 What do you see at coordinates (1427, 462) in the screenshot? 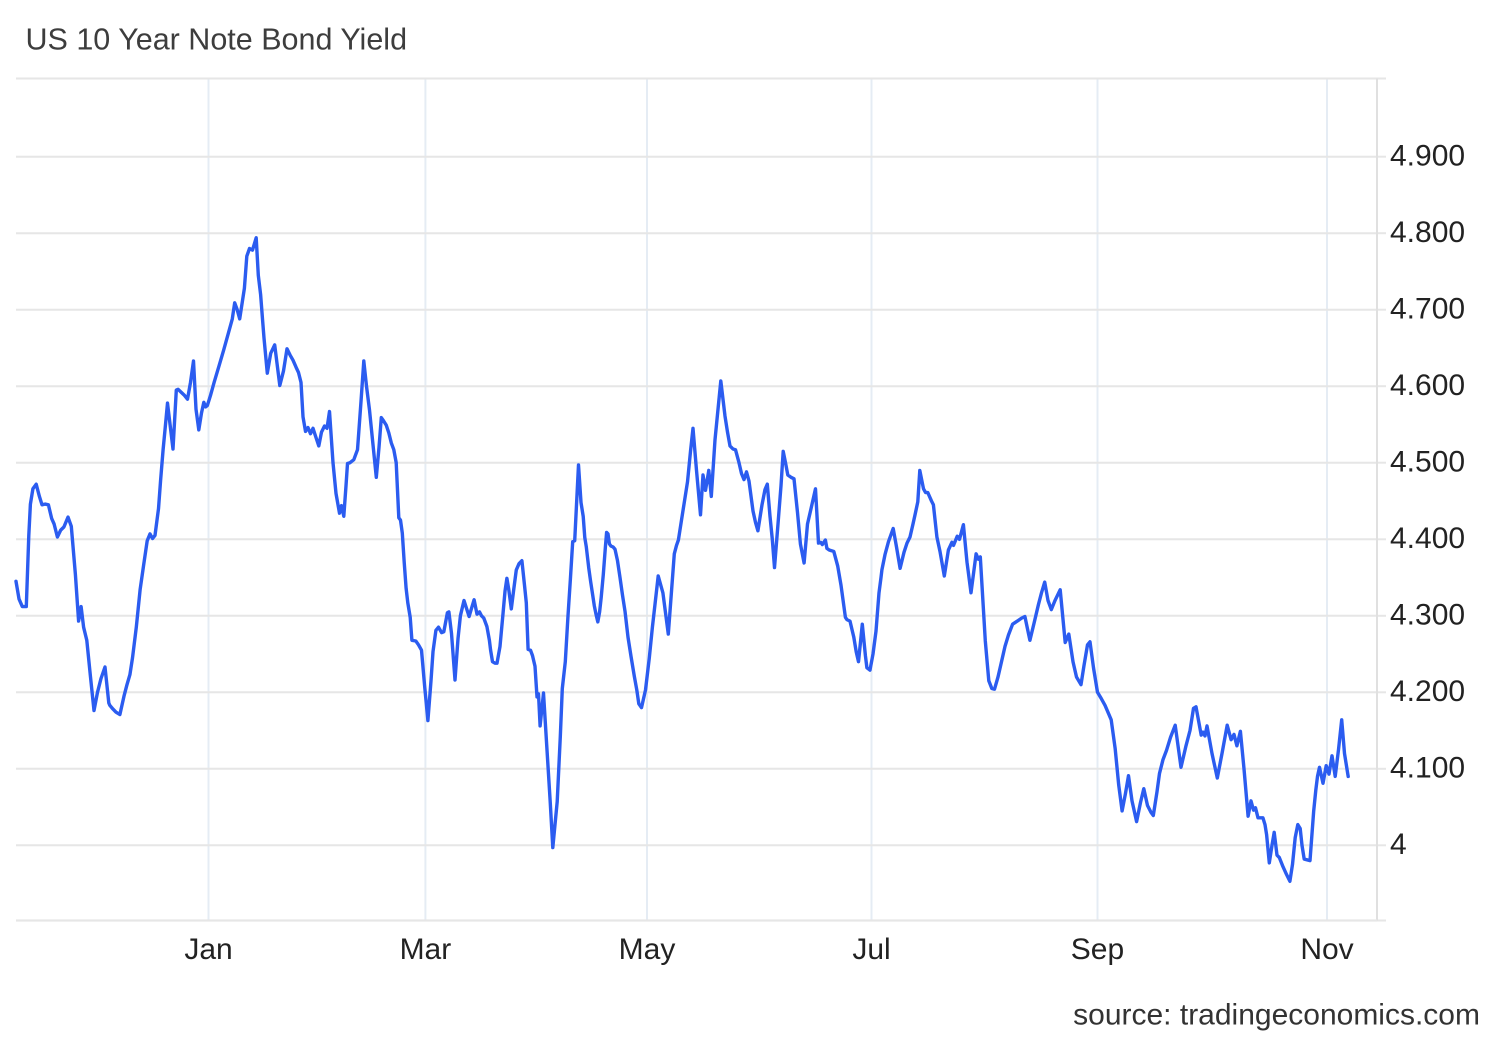
I see `svg-text: 4.500` at bounding box center [1427, 462].